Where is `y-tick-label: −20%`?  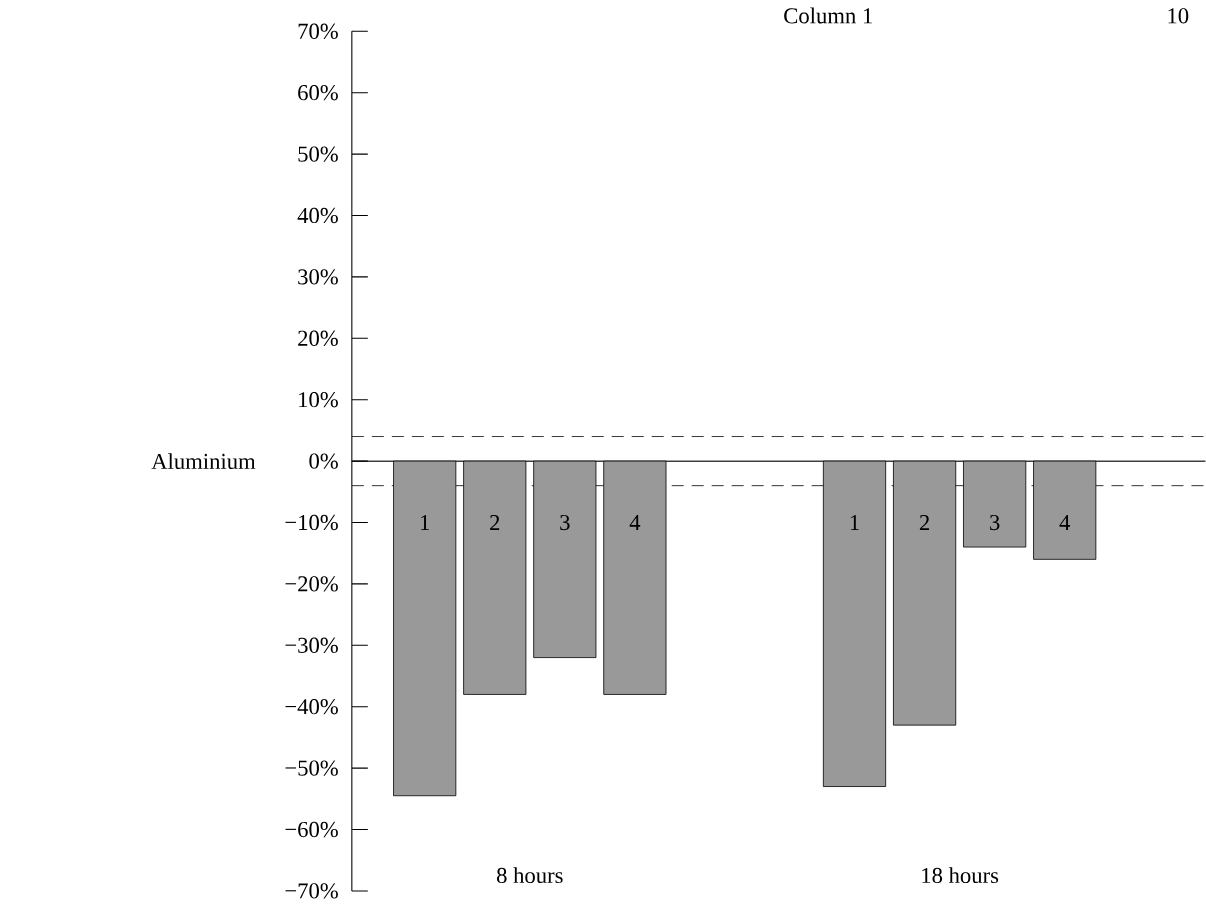 y-tick-label: −20% is located at coordinates (311, 584).